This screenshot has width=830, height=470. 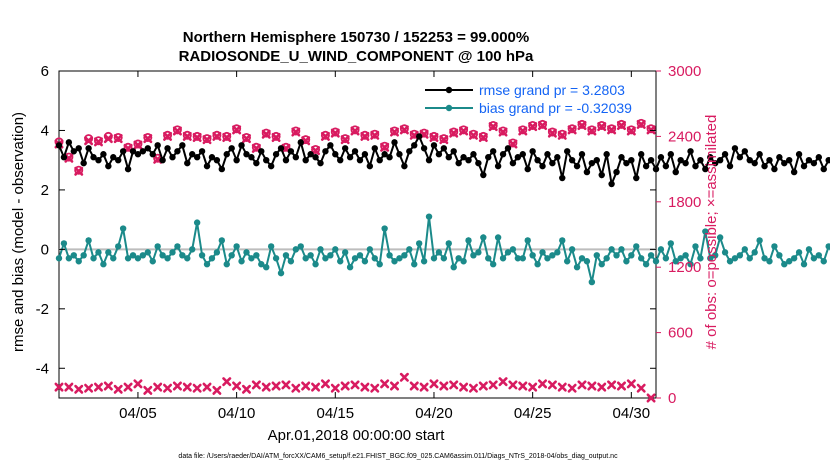 I want to click on y-right-tick-label: 2400, so click(x=684, y=136).